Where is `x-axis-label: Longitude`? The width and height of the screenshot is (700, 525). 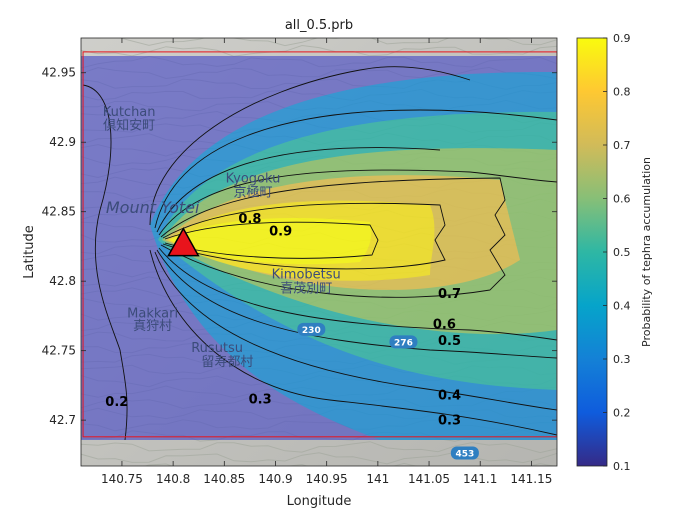 x-axis-label: Longitude is located at coordinates (319, 501).